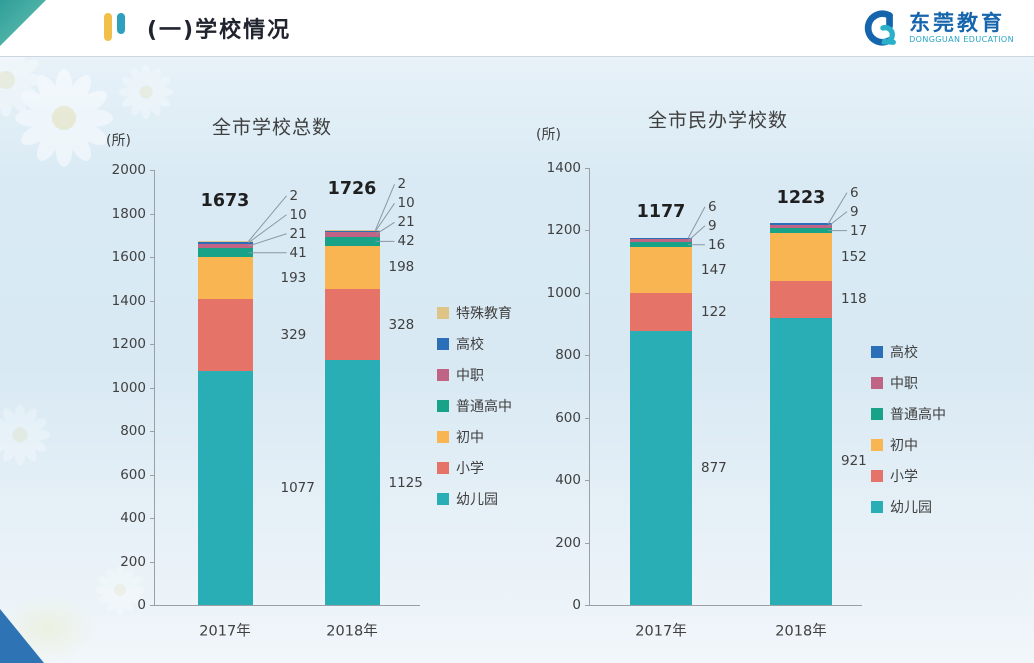 Image resolution: width=1034 pixels, height=663 pixels. What do you see at coordinates (957, 22) in the screenshot?
I see `logo-name: 东莞教育` at bounding box center [957, 22].